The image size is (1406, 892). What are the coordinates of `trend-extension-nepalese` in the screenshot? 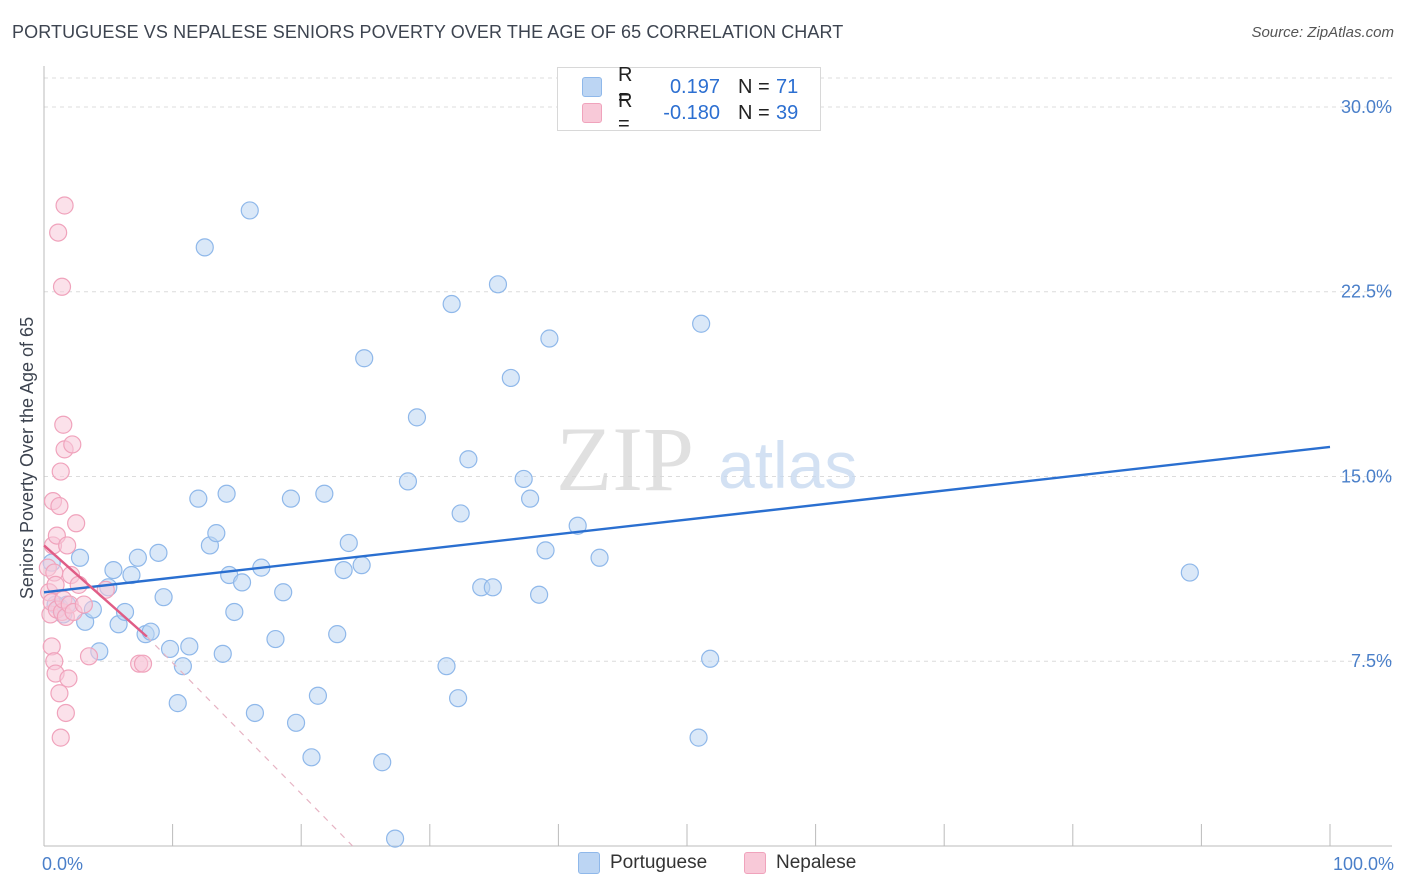 It's located at (250, 741).